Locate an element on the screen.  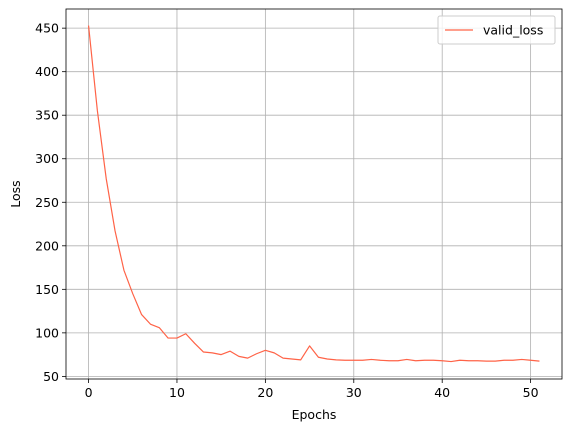
legend: valid_loss is located at coordinates (496, 30).